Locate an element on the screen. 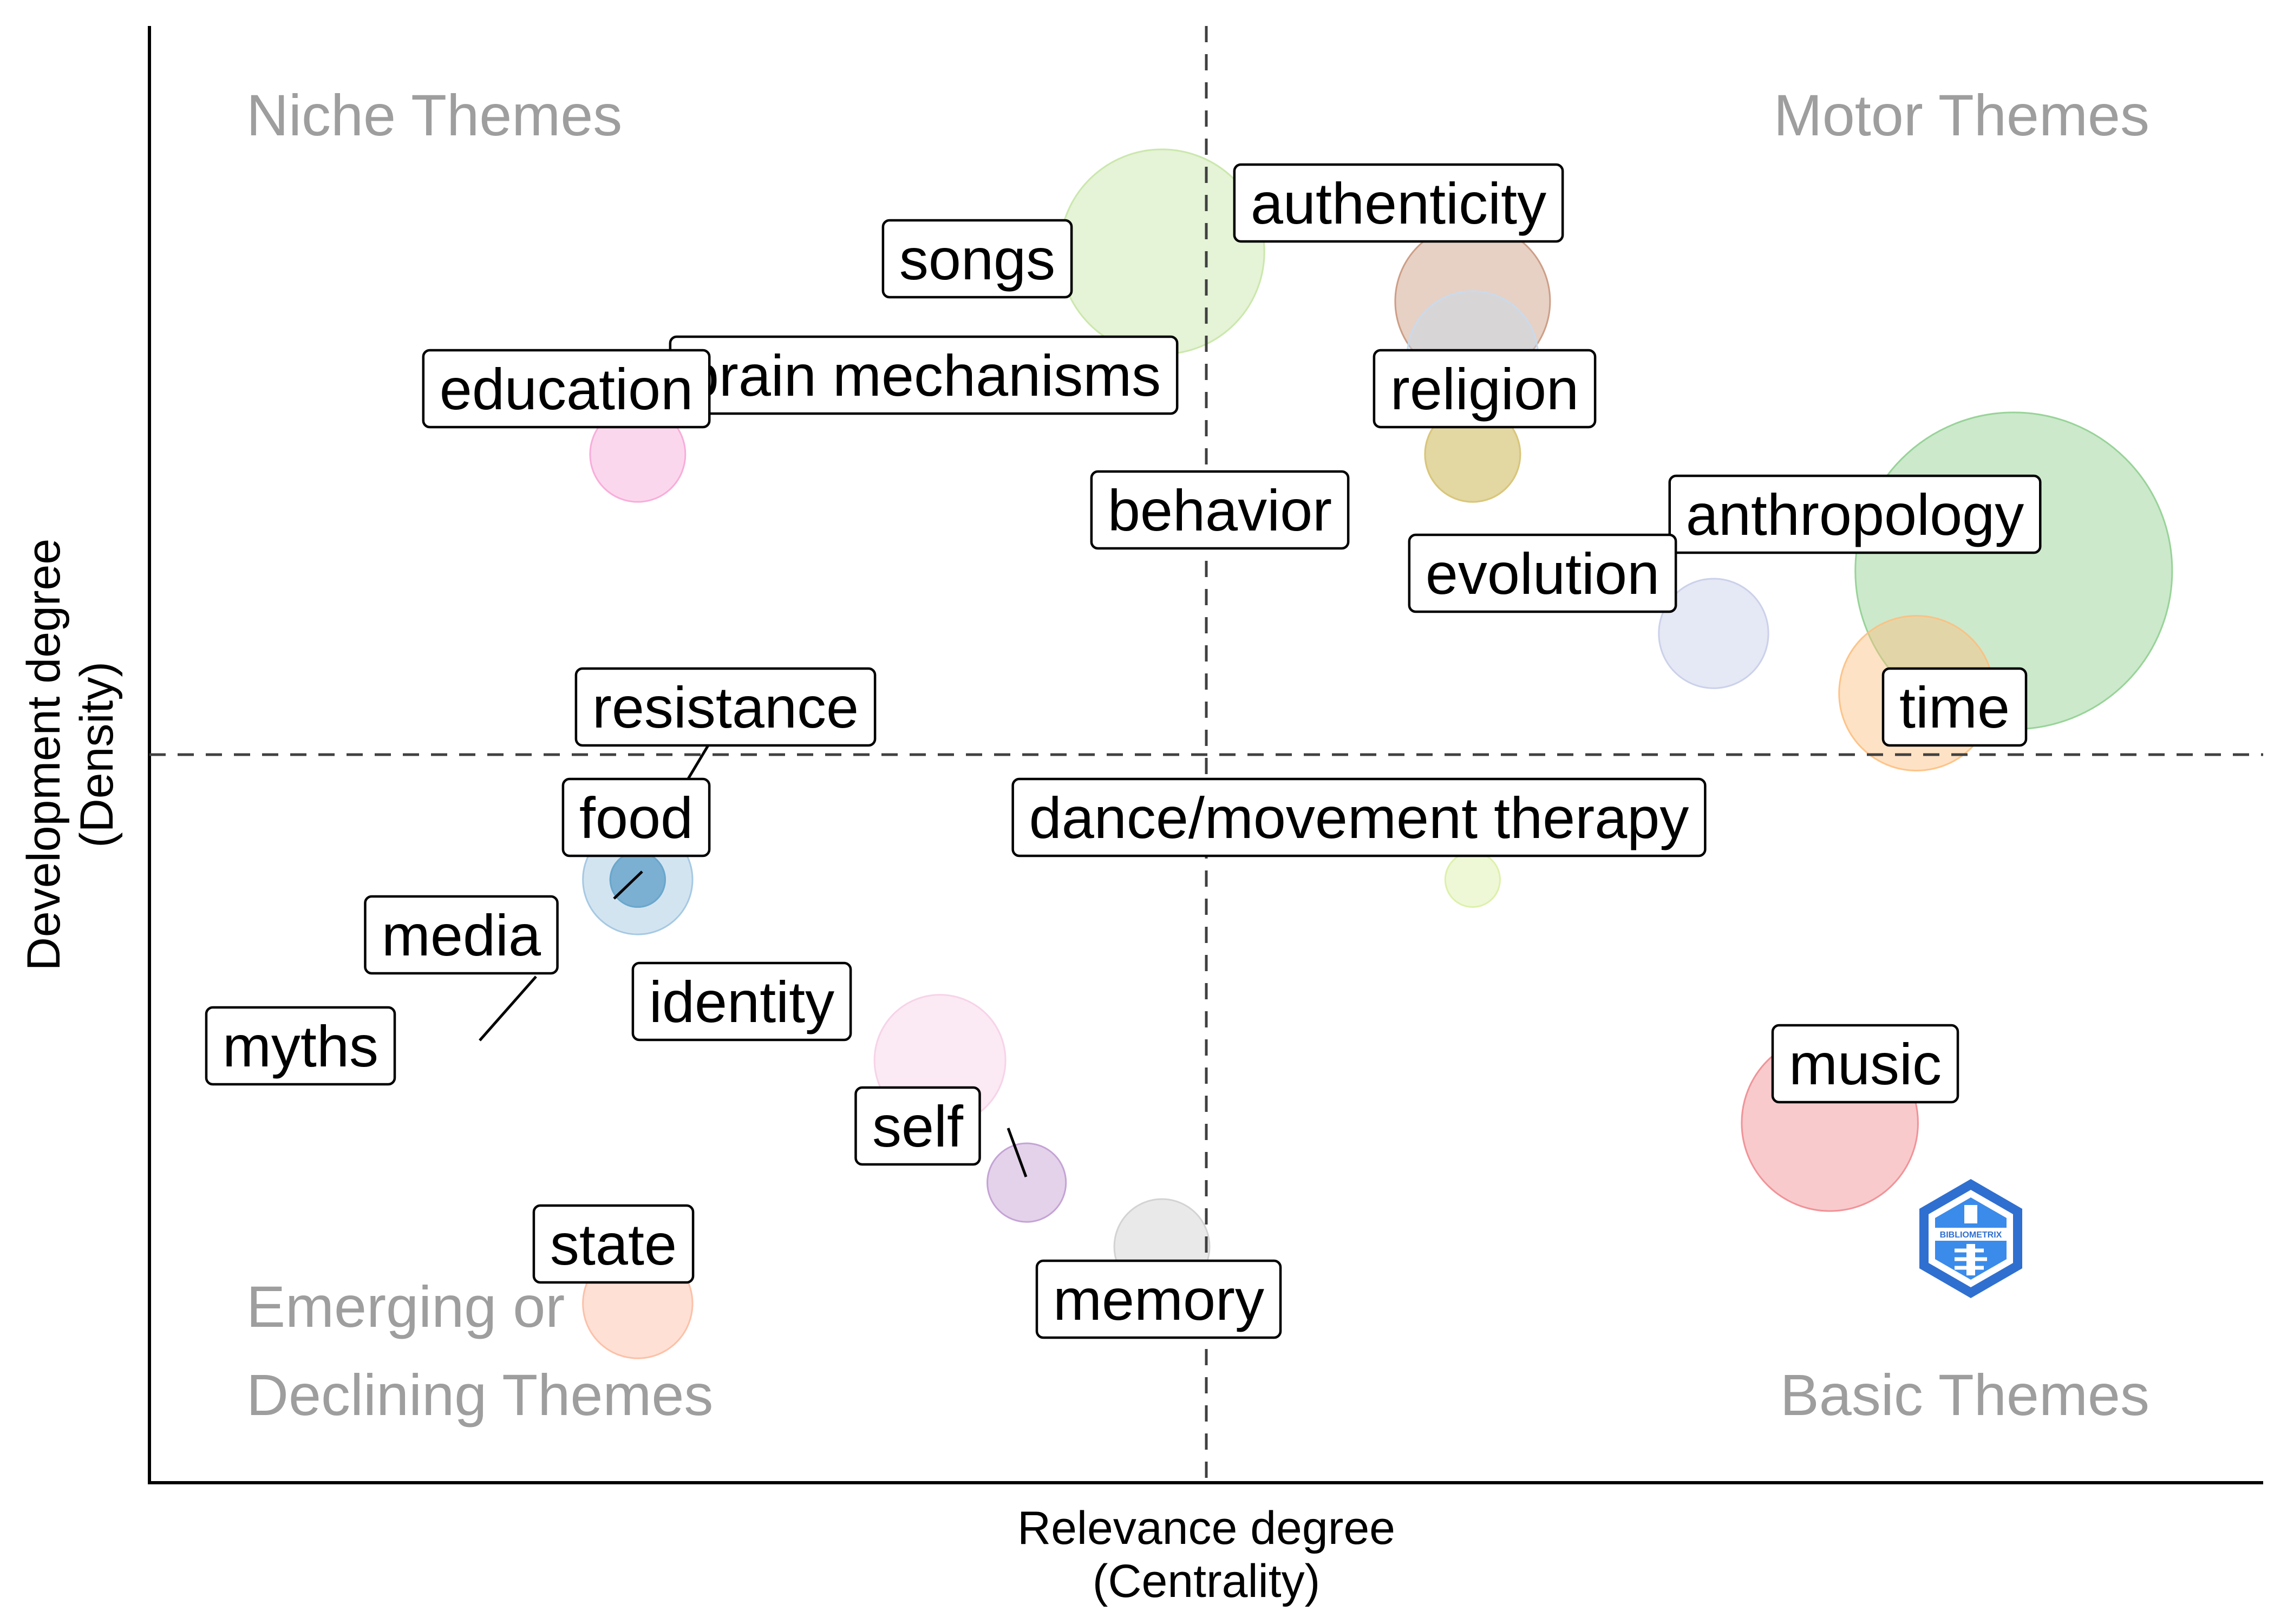 The height and width of the screenshot is (1624, 2274). label-text-media: media is located at coordinates (462, 935).